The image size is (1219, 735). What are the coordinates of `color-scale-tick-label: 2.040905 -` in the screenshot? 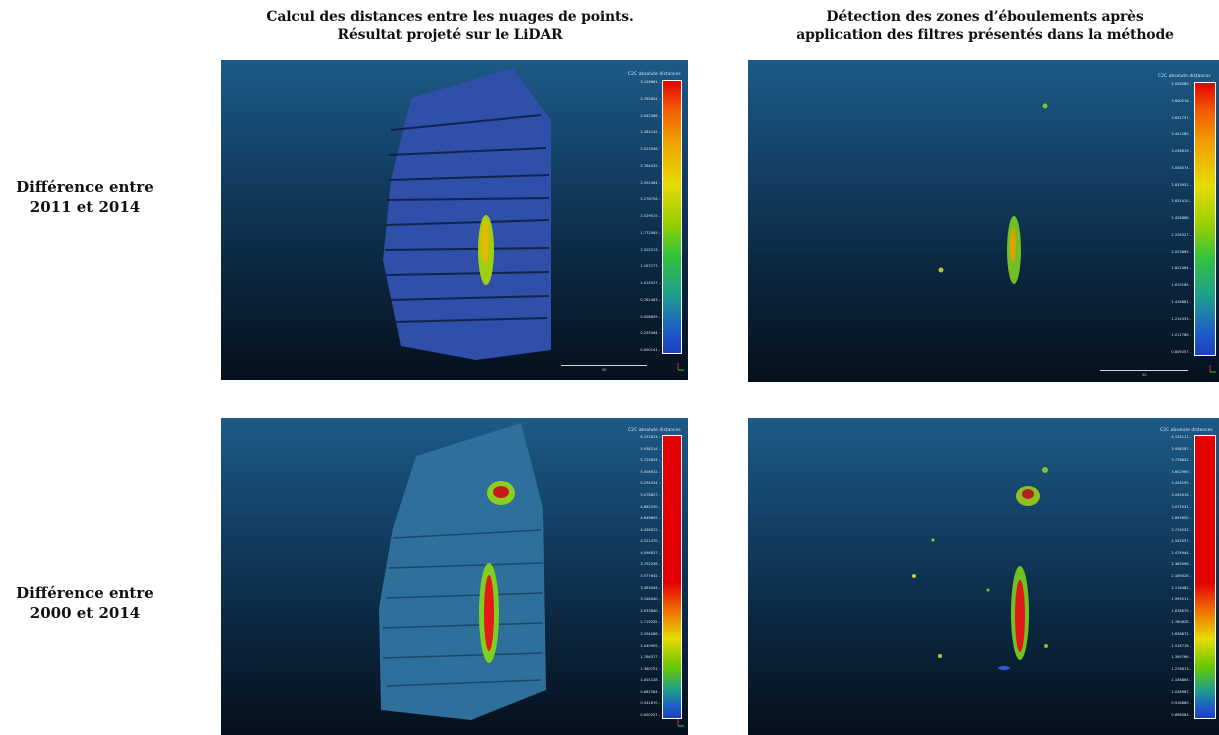 It's located at (650, 645).